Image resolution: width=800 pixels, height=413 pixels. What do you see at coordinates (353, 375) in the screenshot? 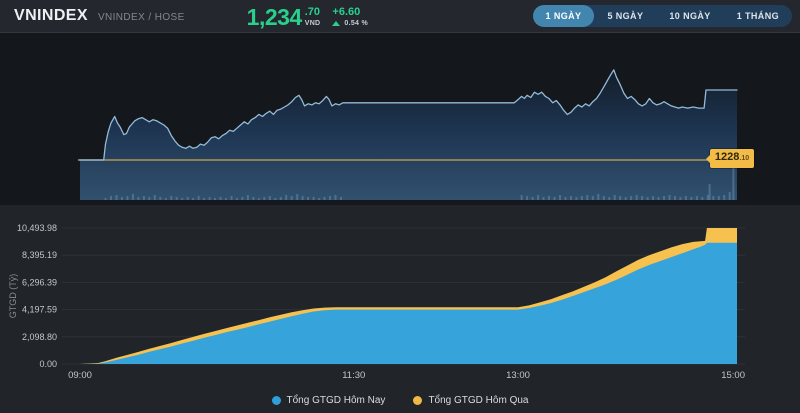
I see `x-tick-label: 11:30` at bounding box center [353, 375].